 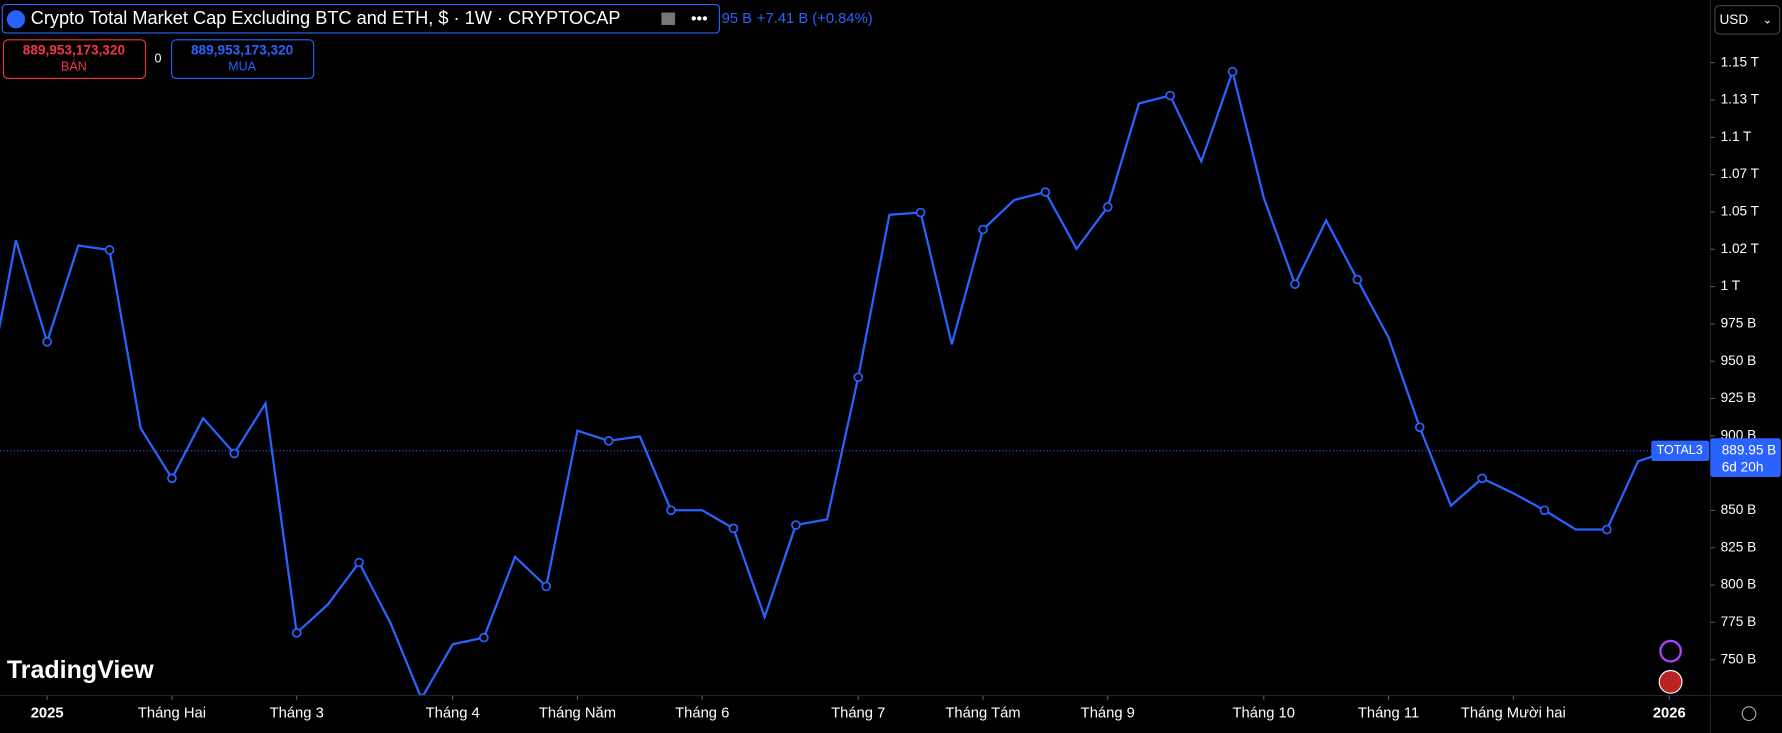 What do you see at coordinates (1749, 714) in the screenshot?
I see `settings-icon` at bounding box center [1749, 714].